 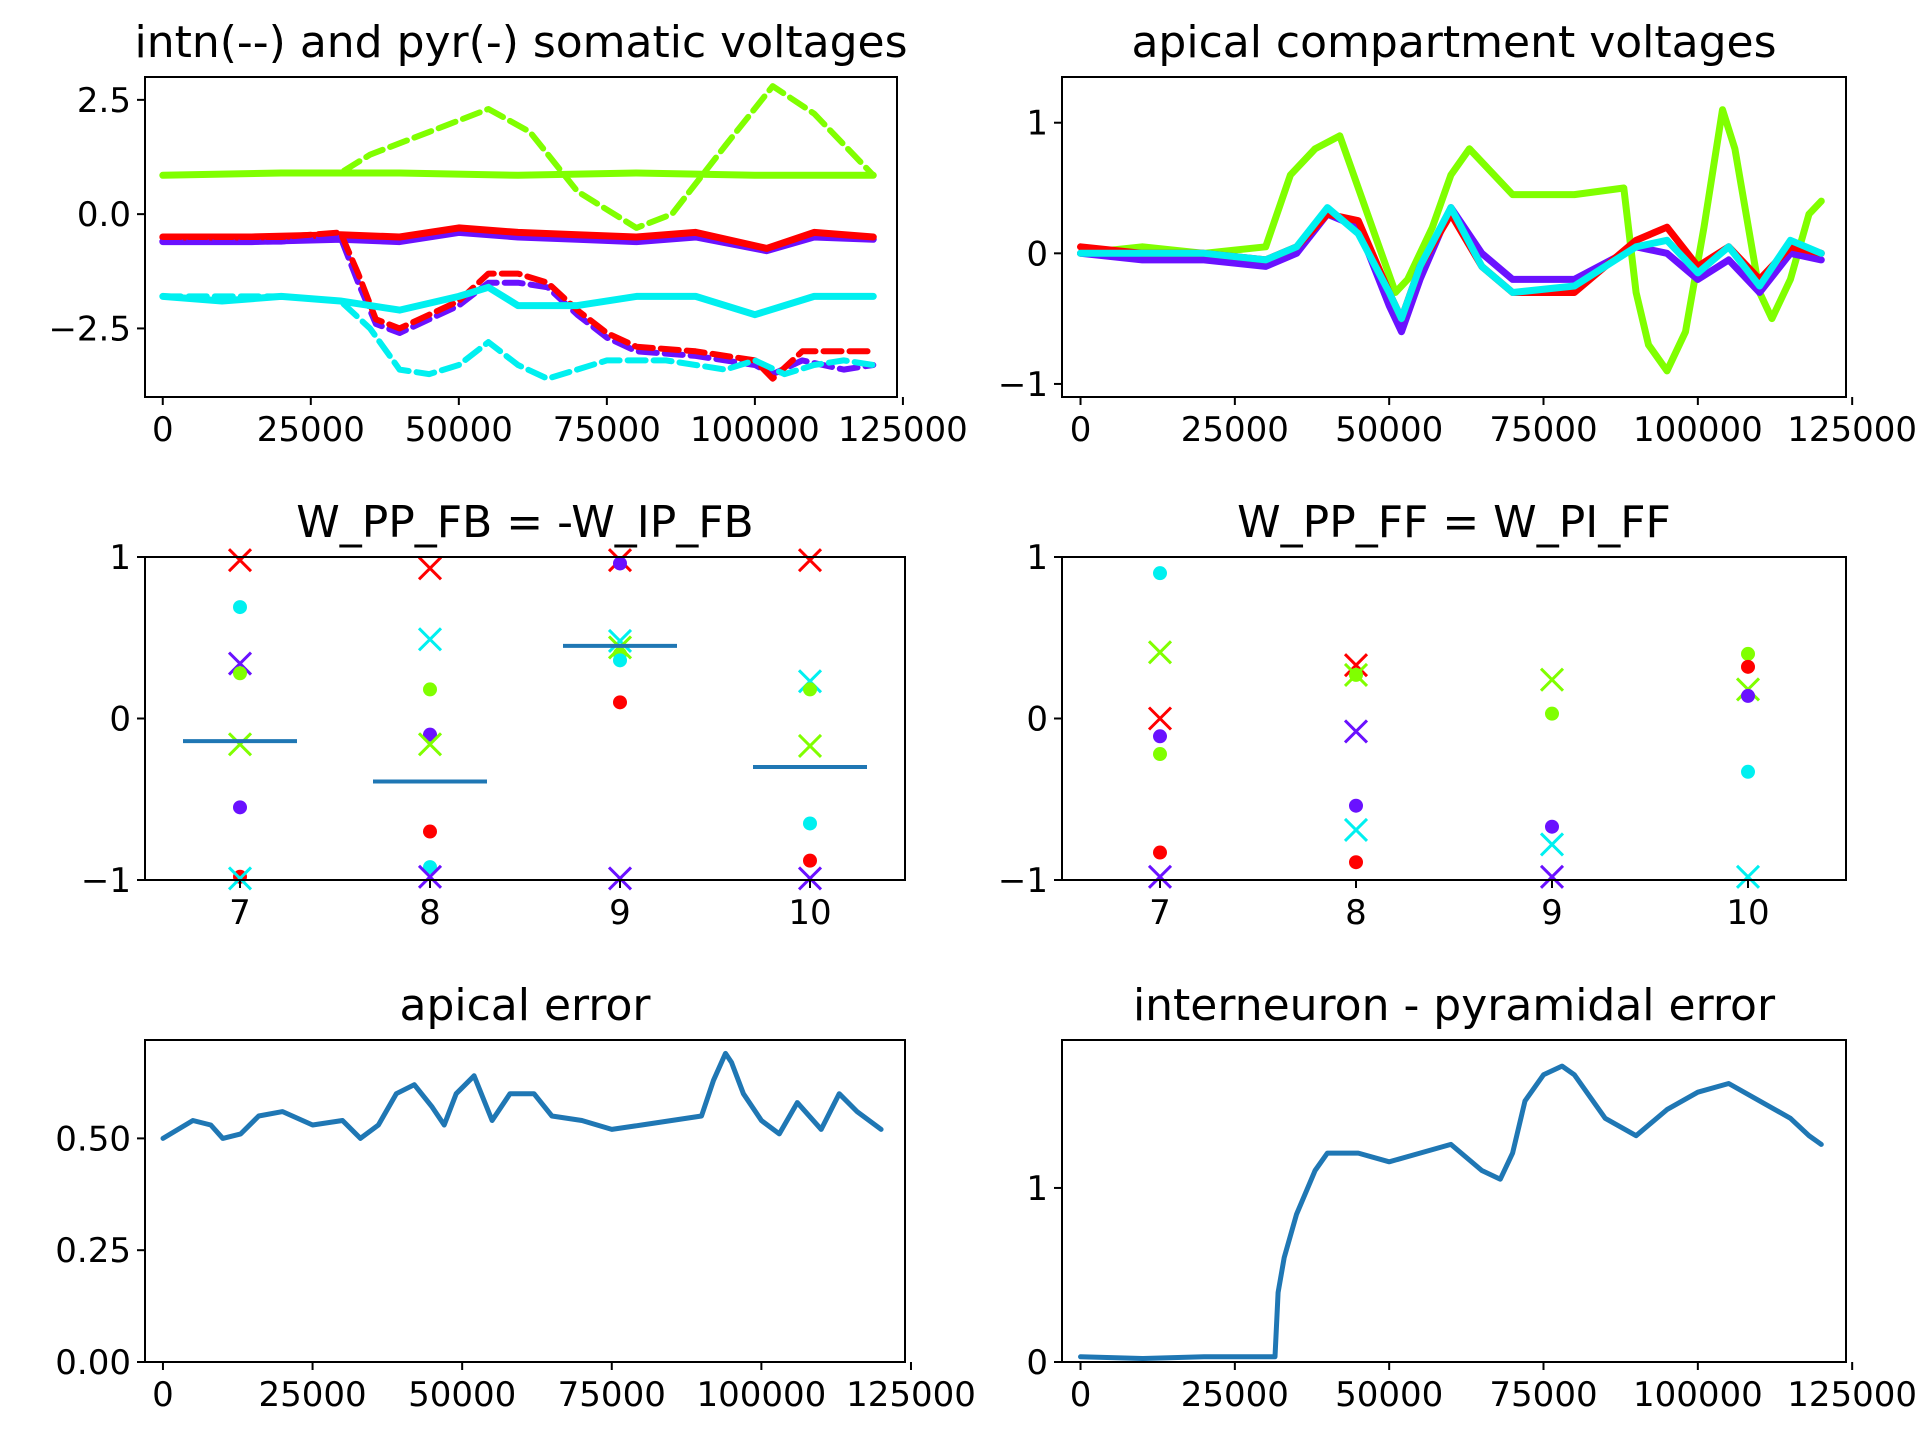 What do you see at coordinates (525, 522) in the screenshot?
I see `panel-title: W_PP_FB = -W_IP_FB` at bounding box center [525, 522].